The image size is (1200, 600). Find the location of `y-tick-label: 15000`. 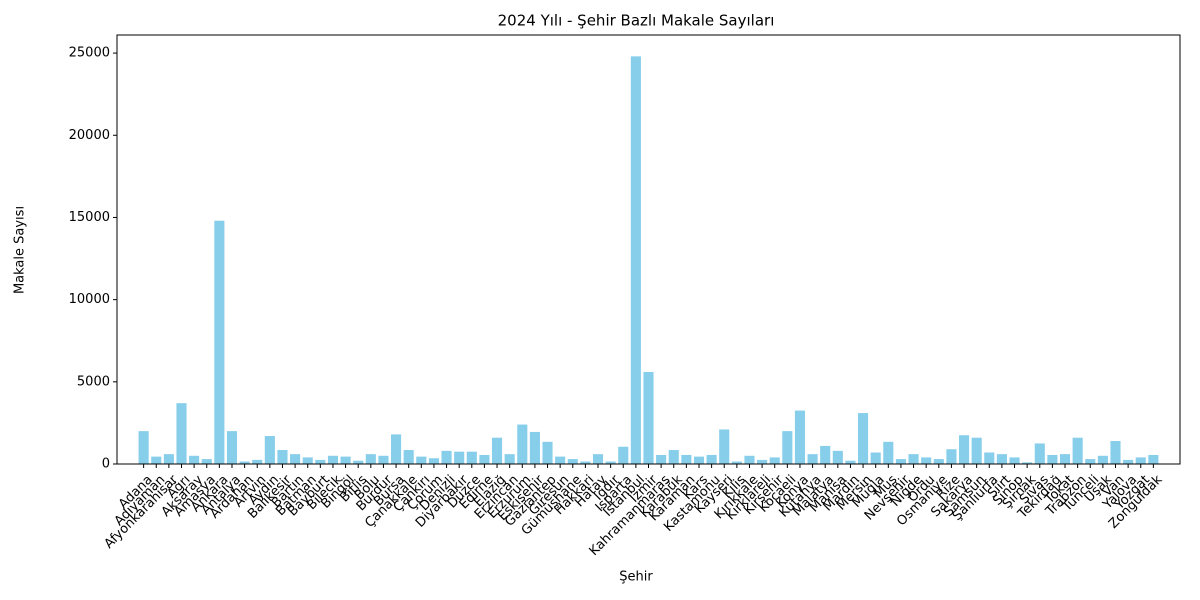

y-tick-label: 15000 is located at coordinates (89, 217).